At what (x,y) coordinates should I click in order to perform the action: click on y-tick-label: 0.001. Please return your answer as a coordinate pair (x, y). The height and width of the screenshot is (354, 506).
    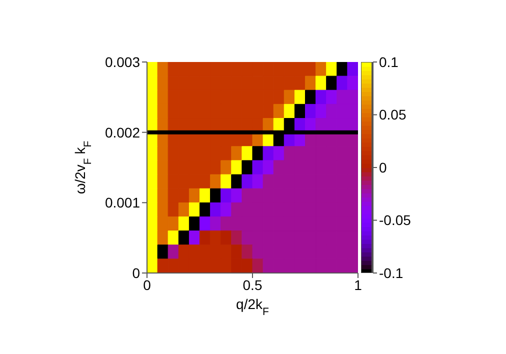
    Looking at the image, I should click on (122, 202).